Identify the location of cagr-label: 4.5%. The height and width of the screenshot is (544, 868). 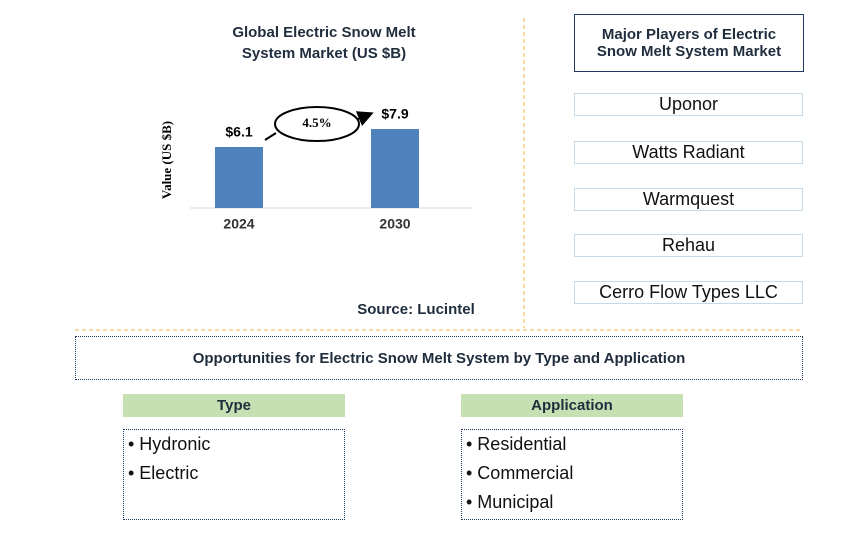
(316, 122).